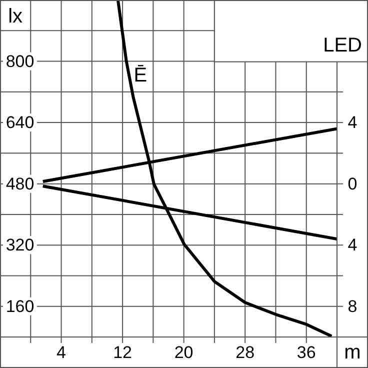 The width and height of the screenshot is (368, 368). Describe the element at coordinates (141, 75) in the screenshot. I see `series-label: Ē` at that location.